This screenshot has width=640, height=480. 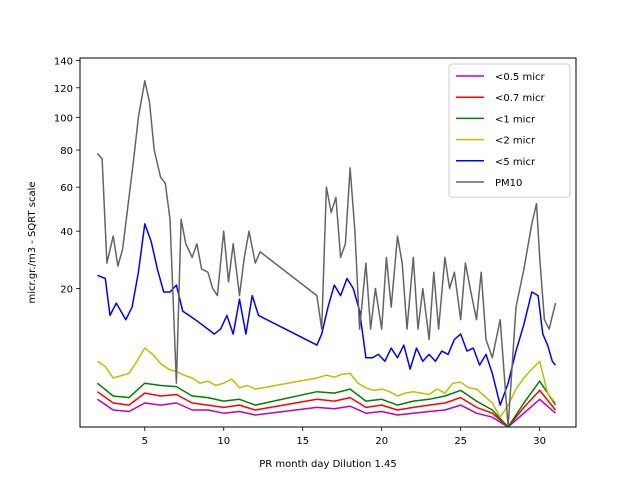 What do you see at coordinates (539, 441) in the screenshot?
I see `x-tick-label: 30` at bounding box center [539, 441].